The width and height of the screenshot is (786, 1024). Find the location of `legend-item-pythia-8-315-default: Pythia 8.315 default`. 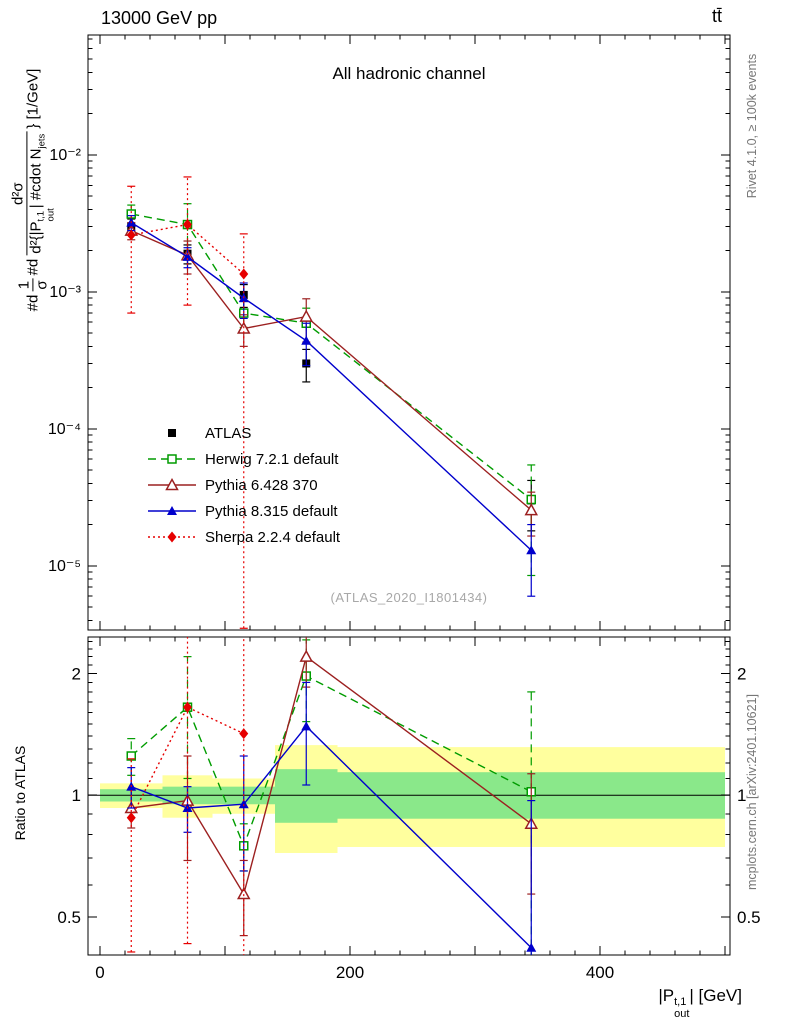

legend-item-pythia-8-315-default: Pythia 8.315 default is located at coordinates (243, 511).